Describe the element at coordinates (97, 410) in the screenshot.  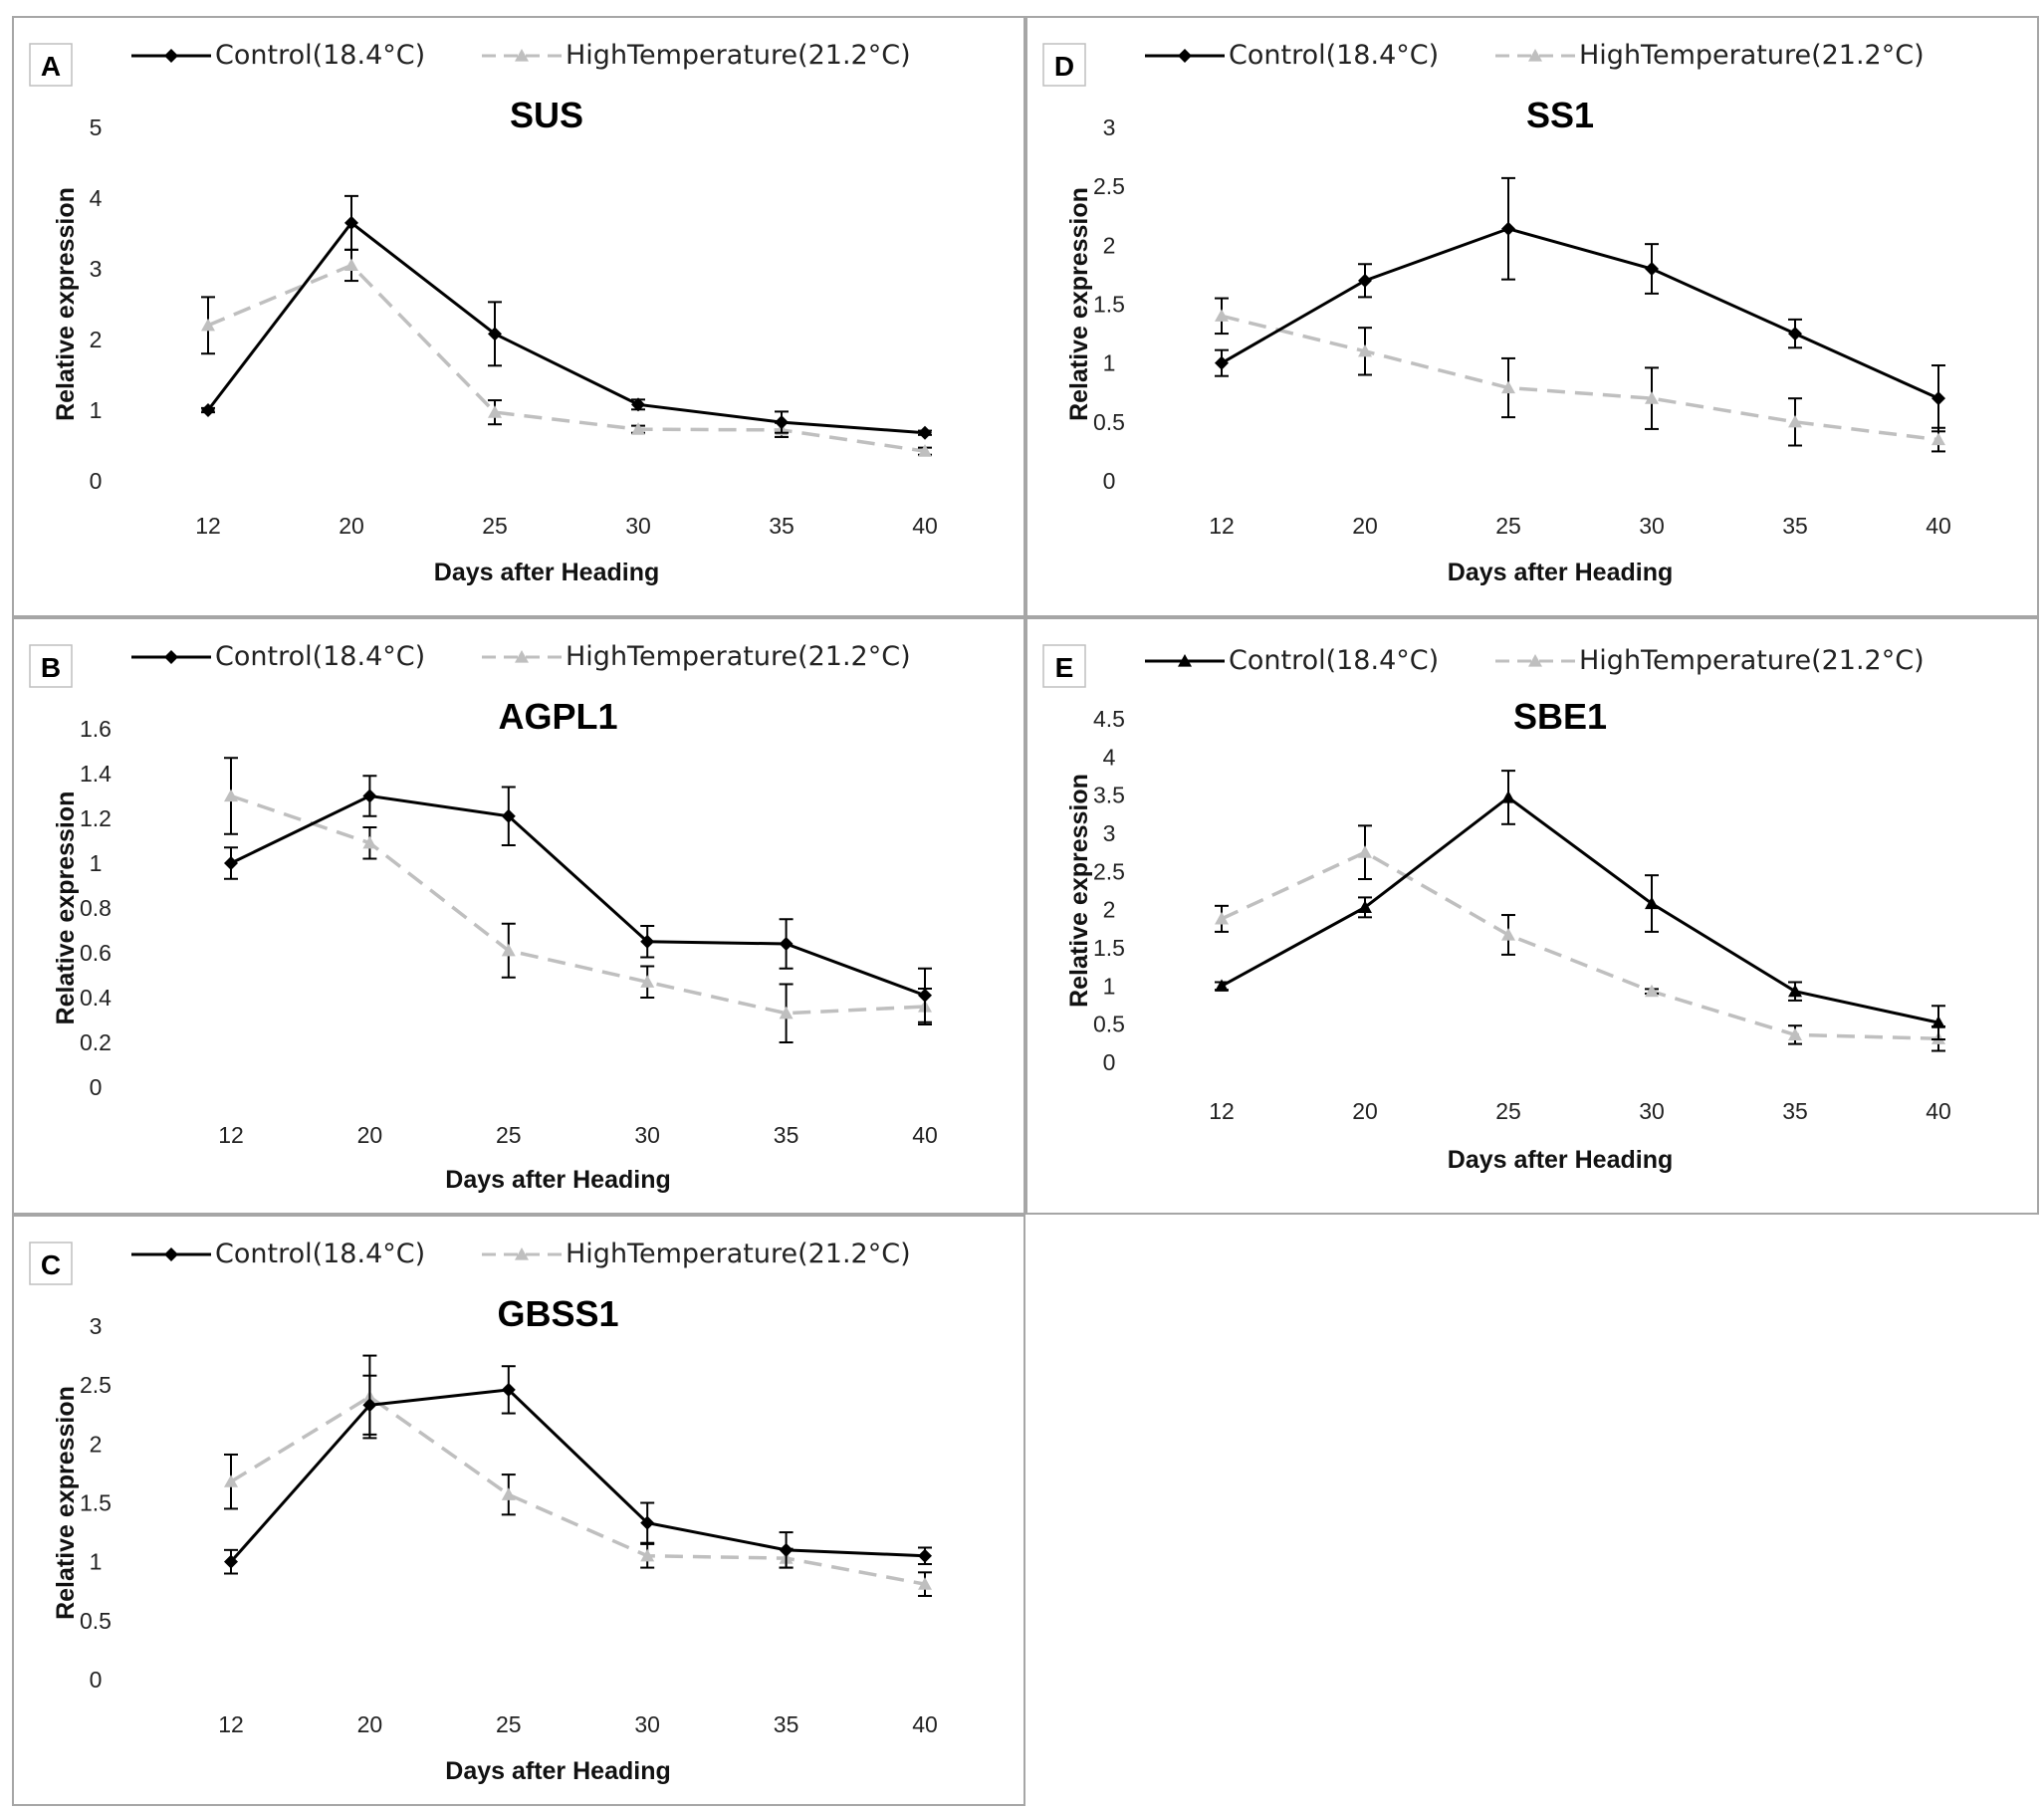
I see `y-tick-label: 1` at that location.